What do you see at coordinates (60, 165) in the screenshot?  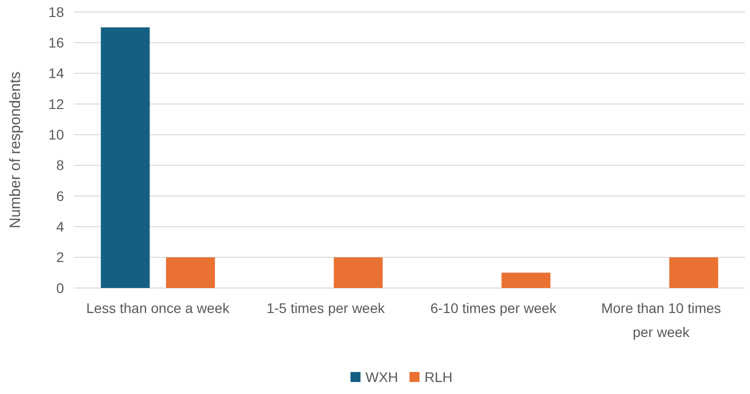 I see `y-tick-label: 8` at bounding box center [60, 165].